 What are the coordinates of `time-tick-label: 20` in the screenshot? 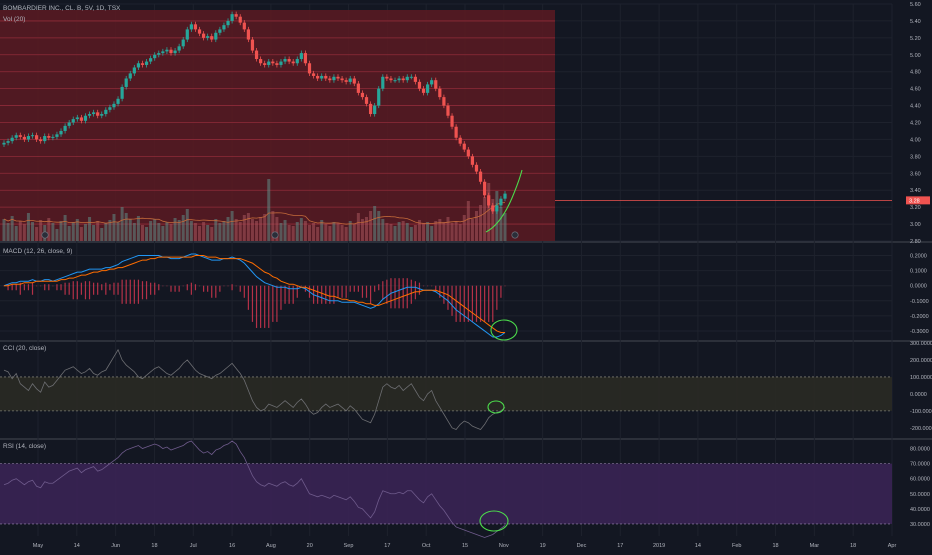 It's located at (310, 546).